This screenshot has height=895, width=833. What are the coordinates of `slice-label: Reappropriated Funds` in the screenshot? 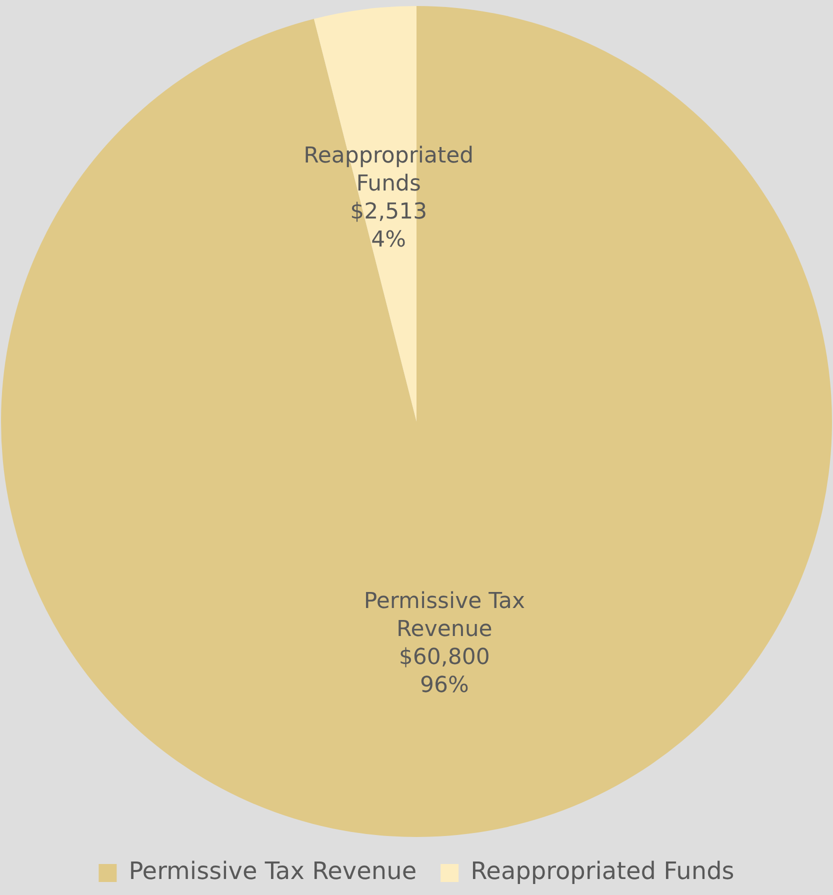 It's located at (389, 170).